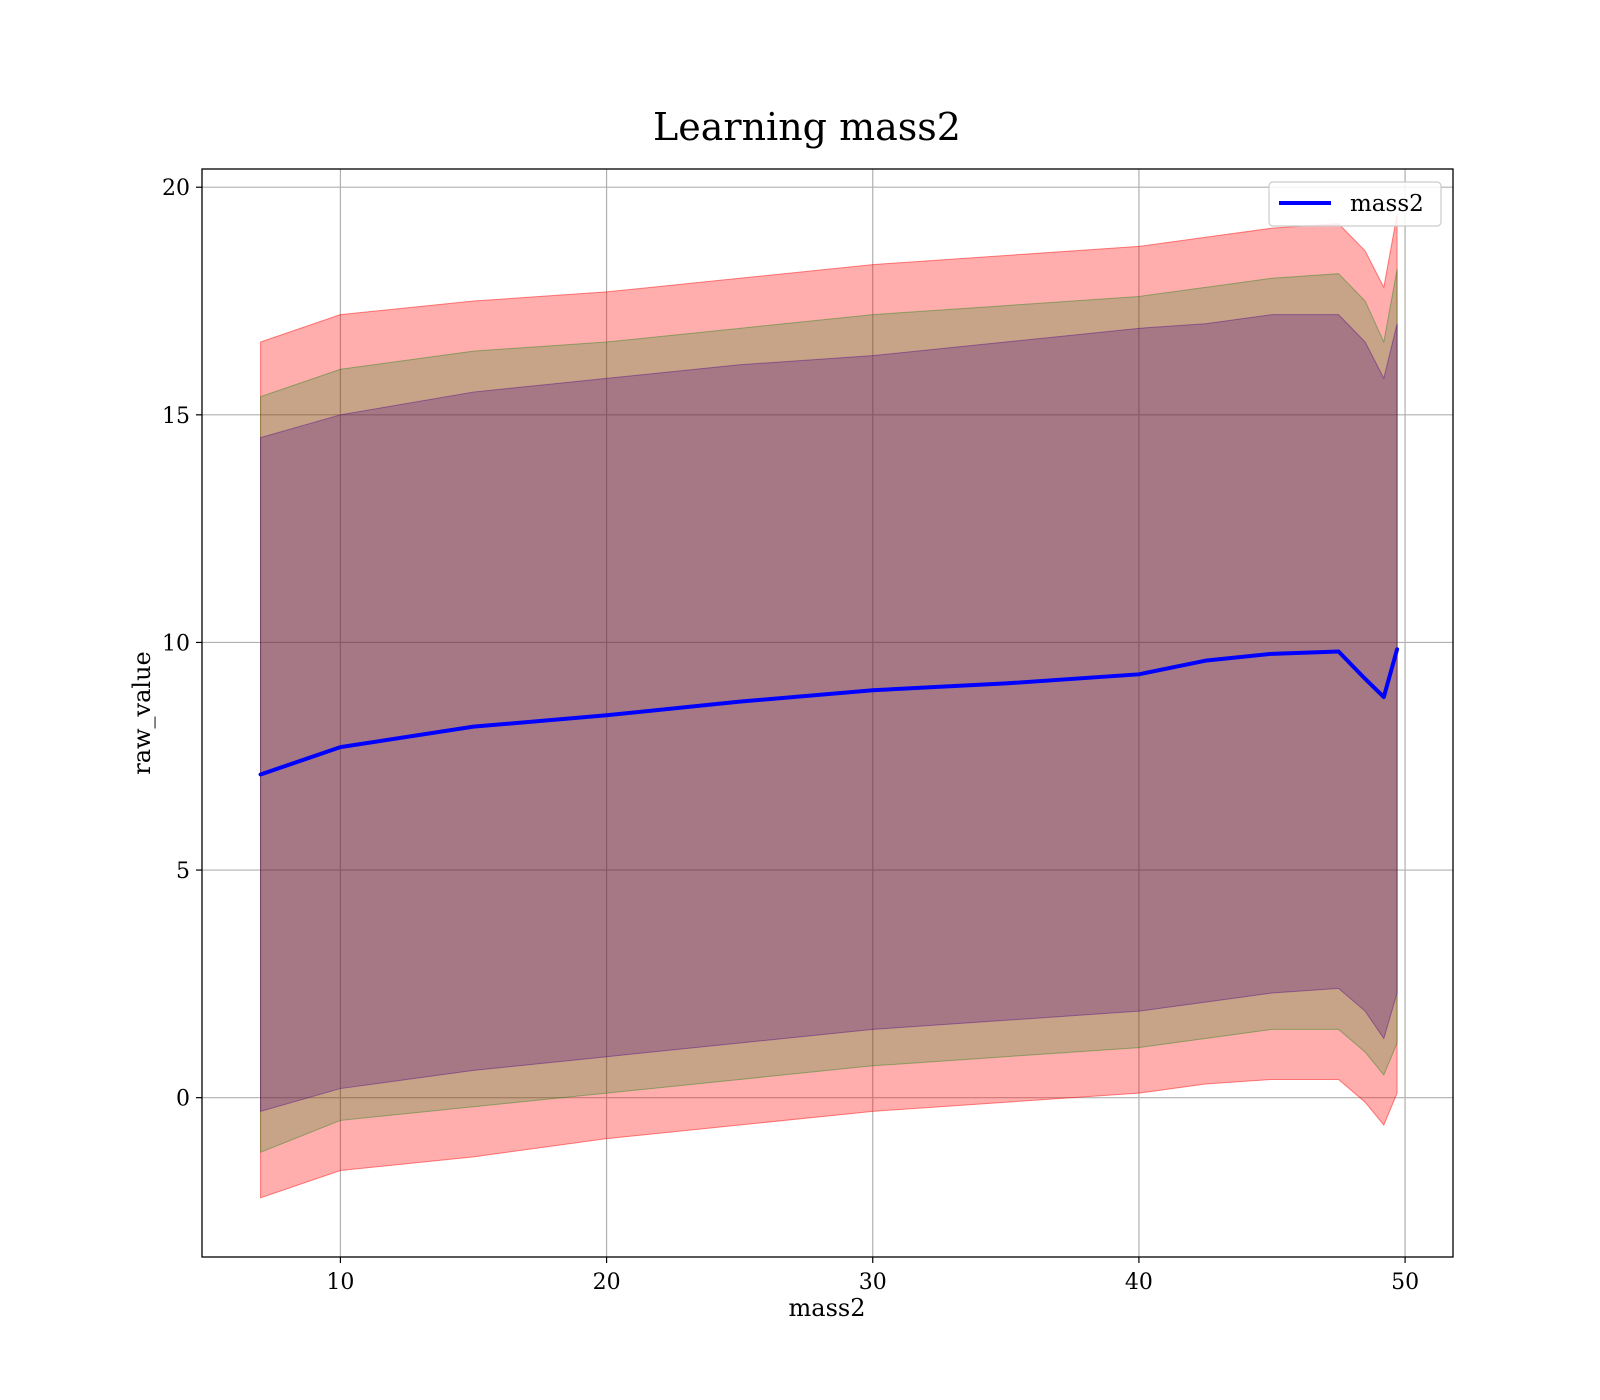  Describe the element at coordinates (1387, 204) in the screenshot. I see `legend-label-mass2: mass2` at that location.